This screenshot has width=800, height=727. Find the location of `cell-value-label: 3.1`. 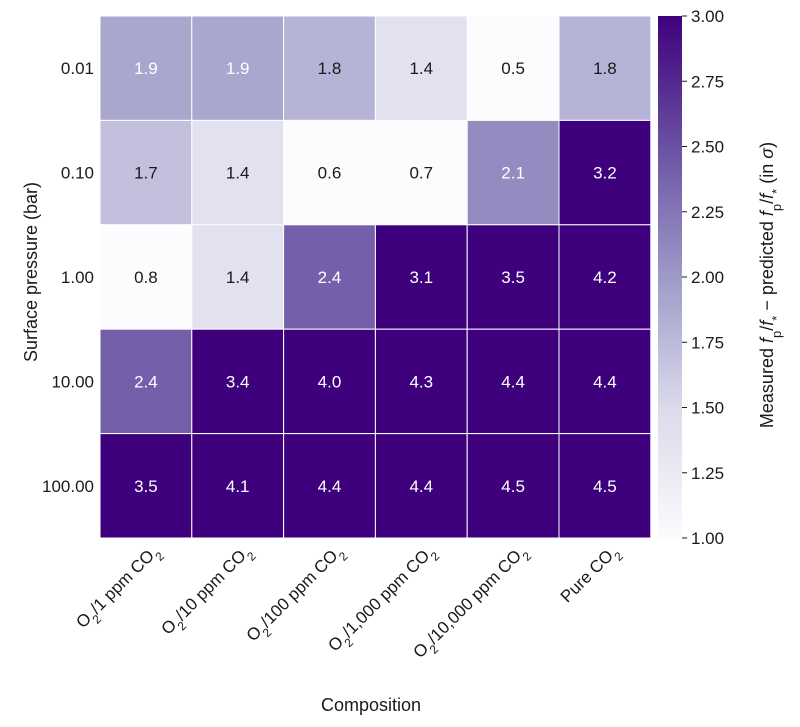

cell-value-label: 3.1 is located at coordinates (421, 277).